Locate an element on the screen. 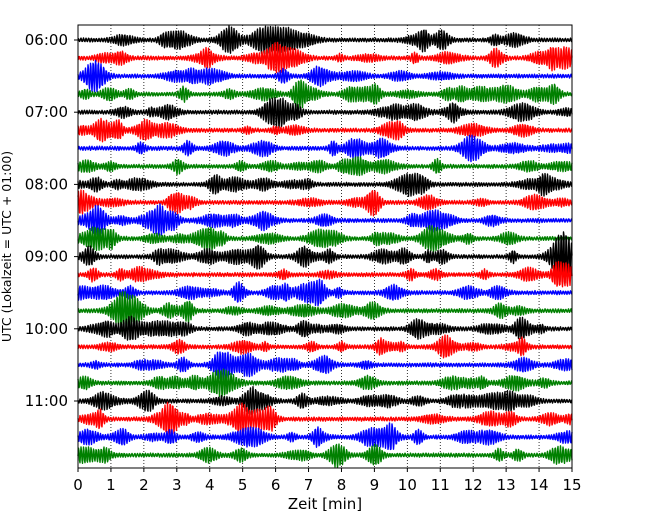 The image size is (650, 520). x-tick-label: 7 is located at coordinates (309, 485).